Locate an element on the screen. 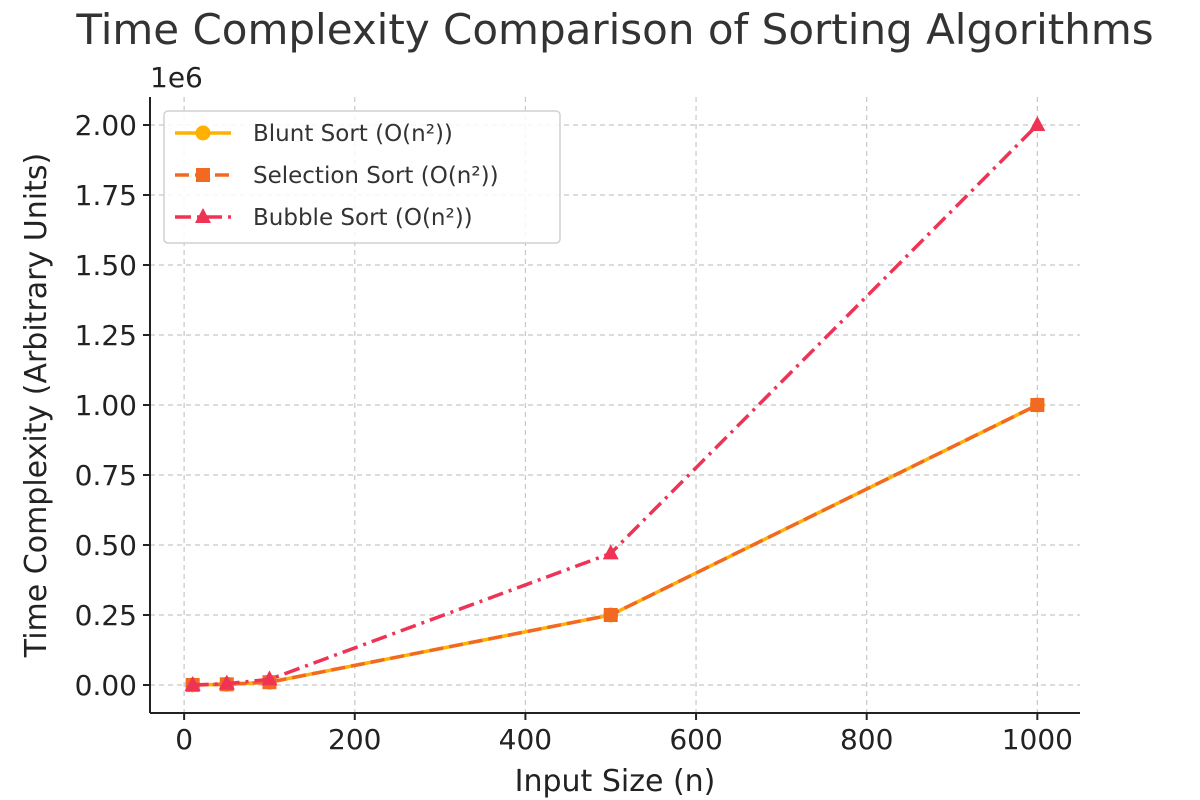 The image size is (1200, 800). y-tick-label: 0.75 is located at coordinates (106, 475).